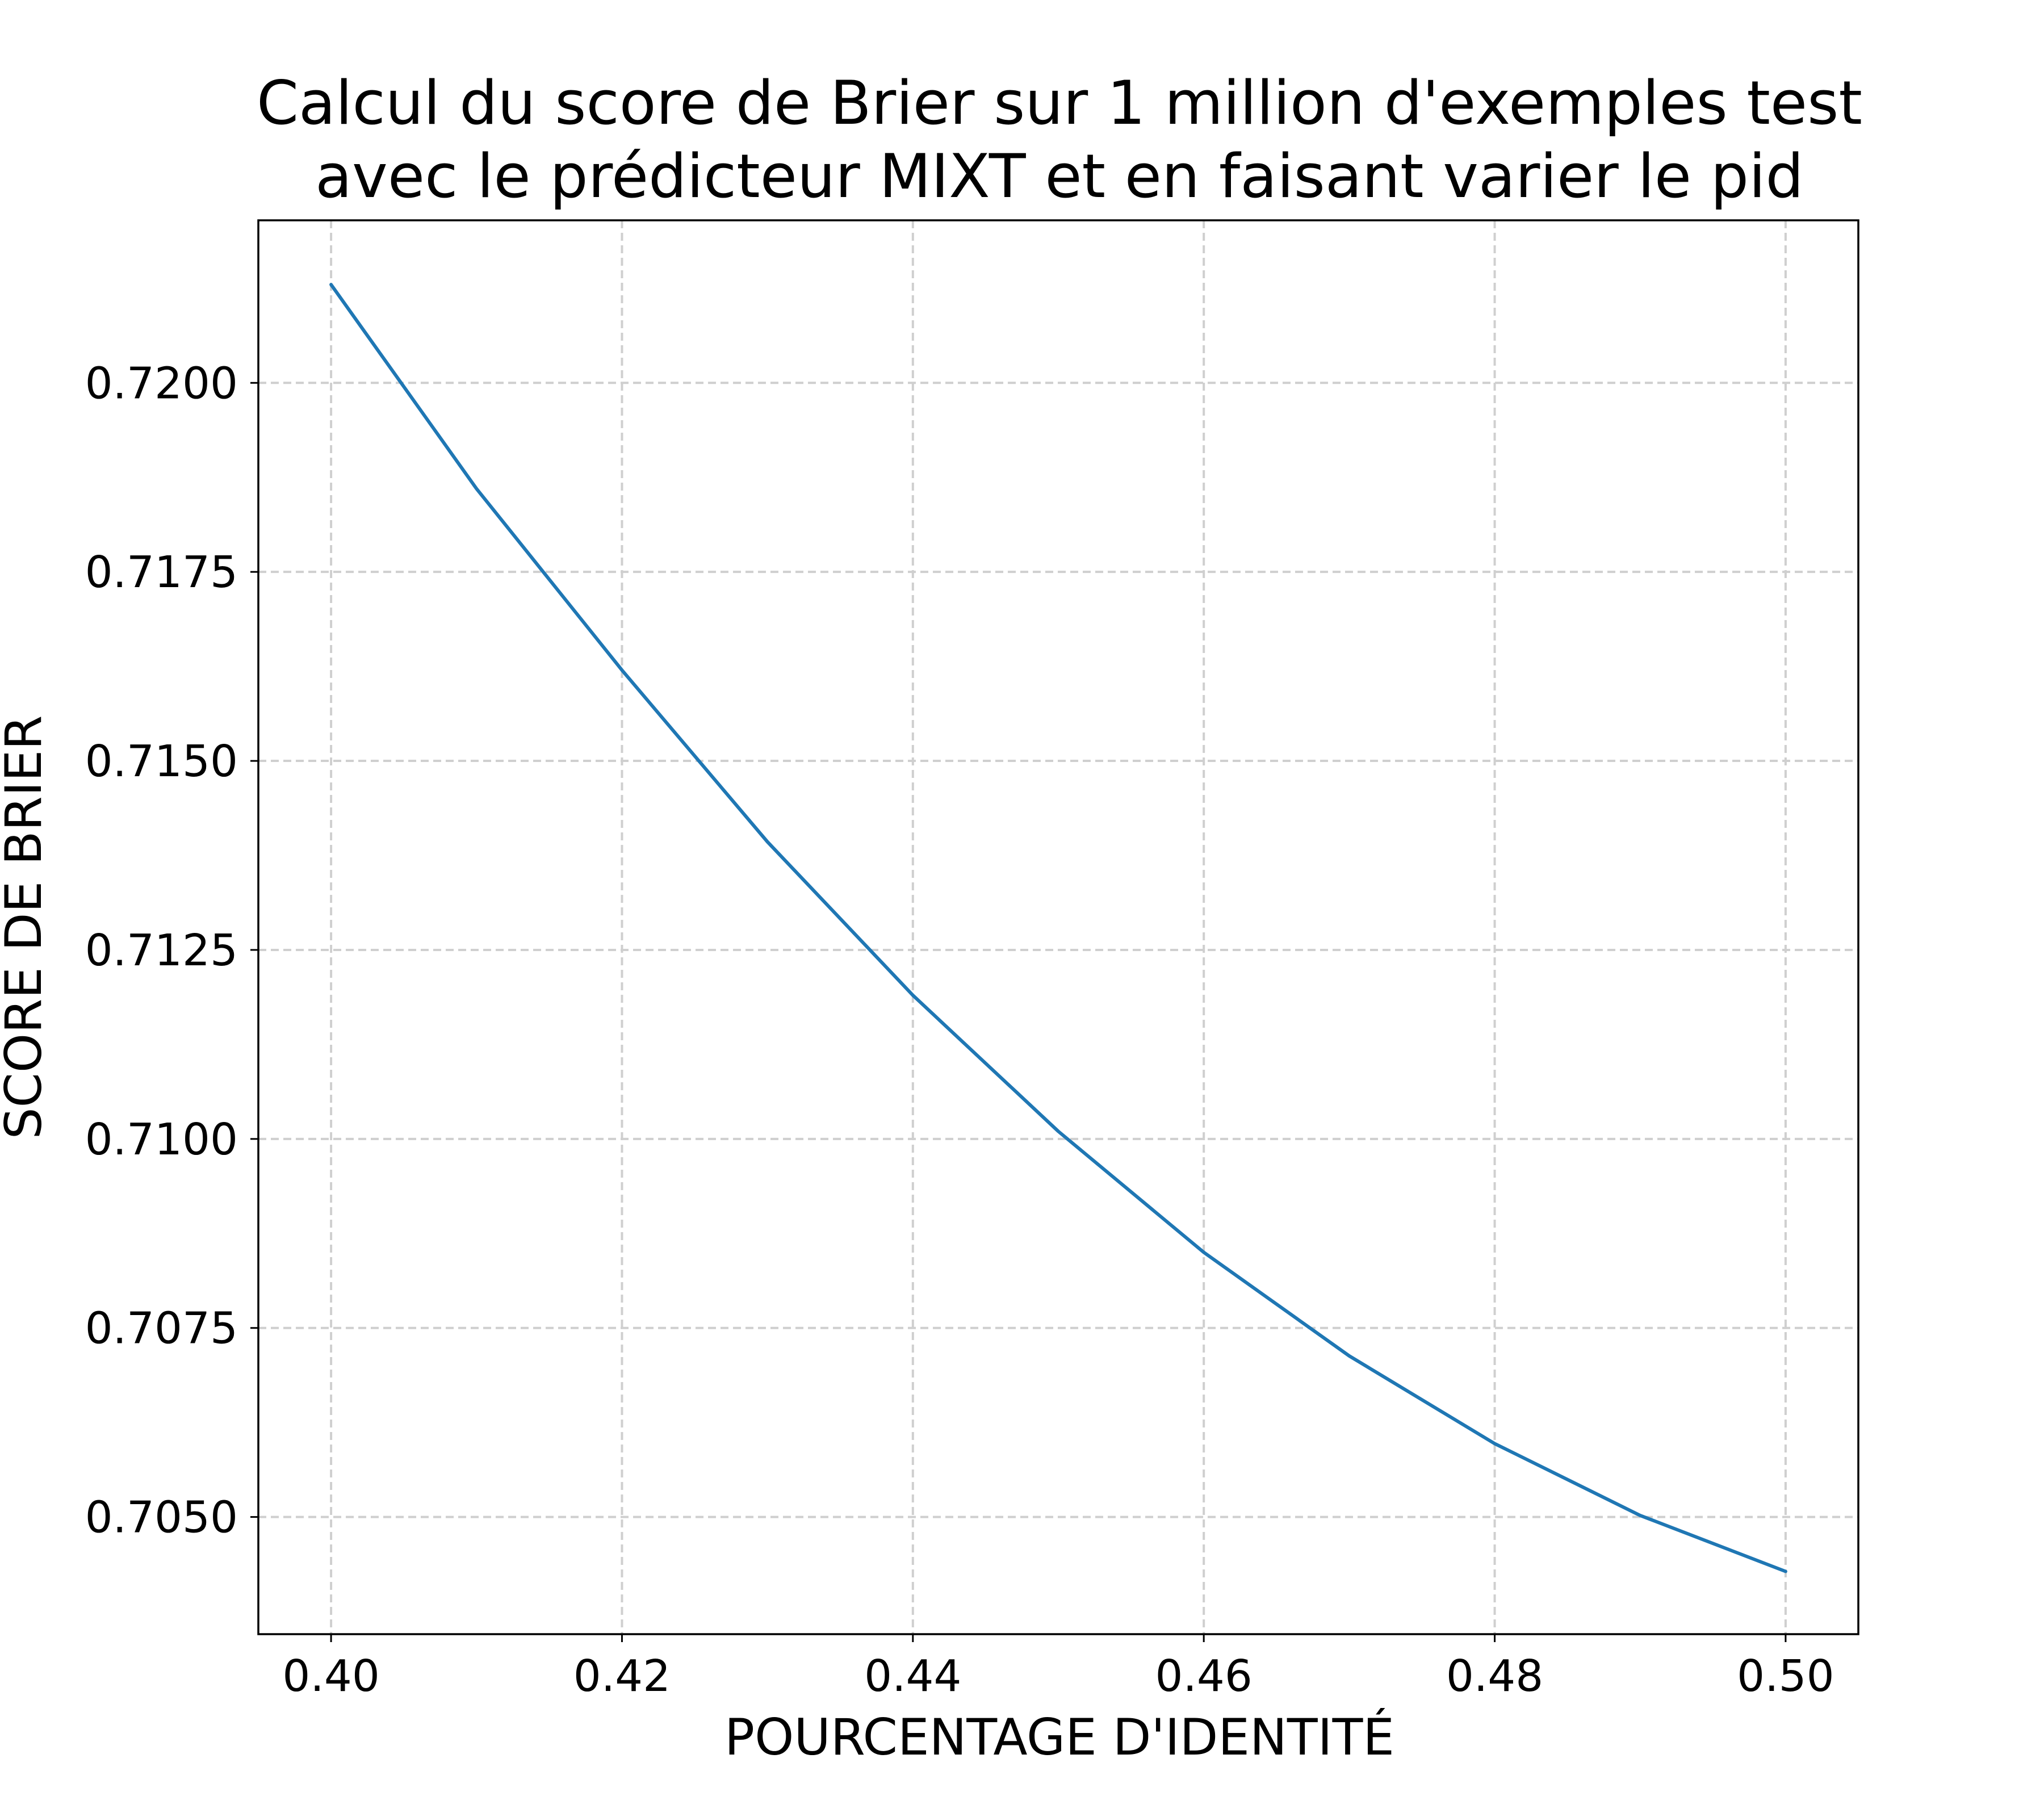 This screenshot has height=1817, width=2044. I want to click on y-tick-label: 0.7075, so click(161, 1329).